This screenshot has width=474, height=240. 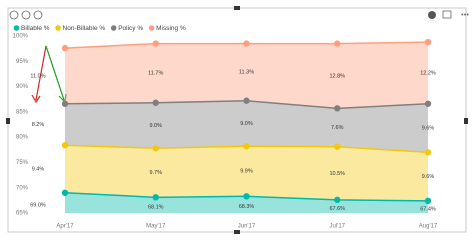 What do you see at coordinates (22, 62) in the screenshot?
I see `y-tick-label: 95%` at bounding box center [22, 62].